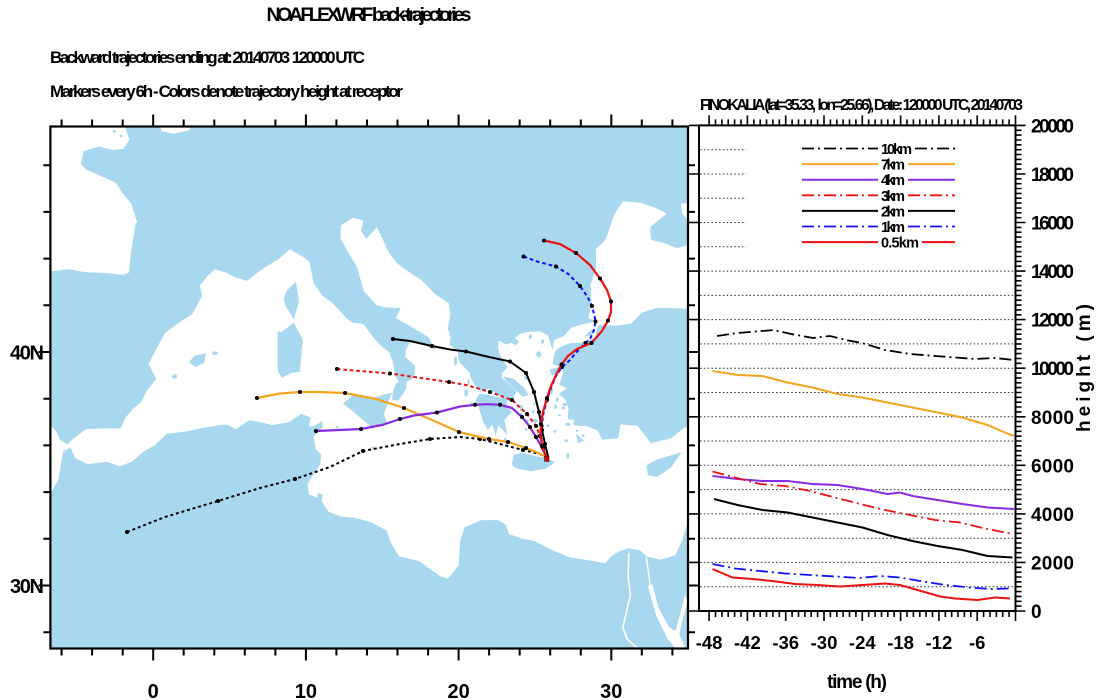  I want to click on svg-text: 2000, so click(1052, 563).